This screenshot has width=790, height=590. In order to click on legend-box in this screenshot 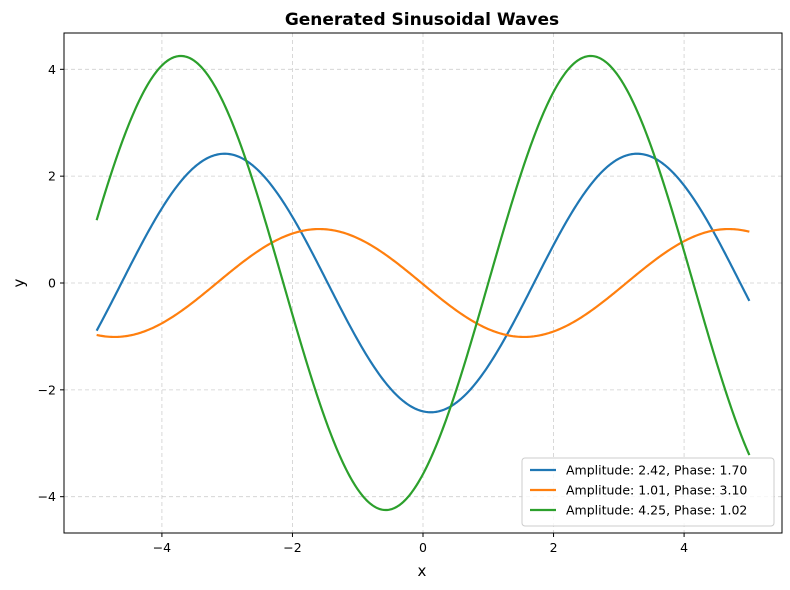, I will do `click(648, 492)`.